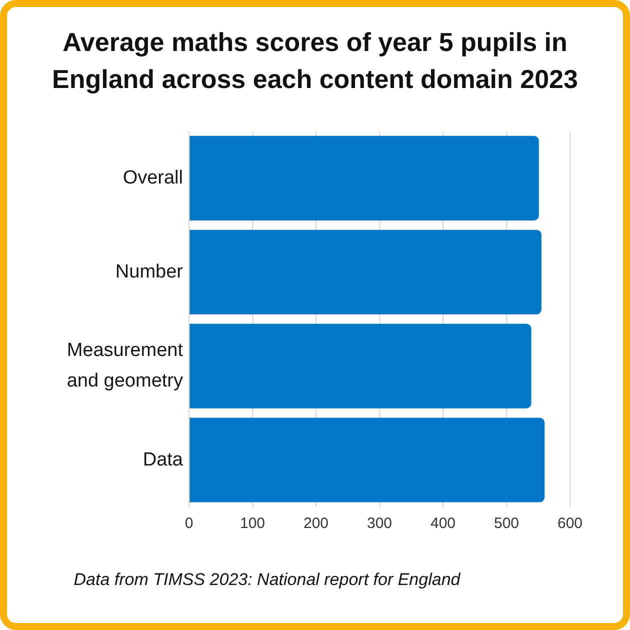 The height and width of the screenshot is (630, 630). I want to click on y-tick-label: Number, so click(149, 271).